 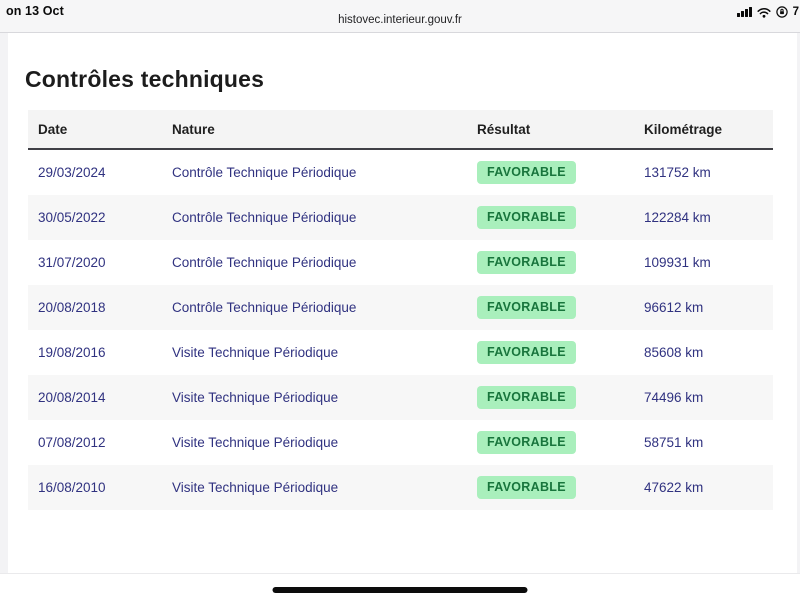 What do you see at coordinates (795, 12) in the screenshot?
I see `battery-percent: 7` at bounding box center [795, 12].